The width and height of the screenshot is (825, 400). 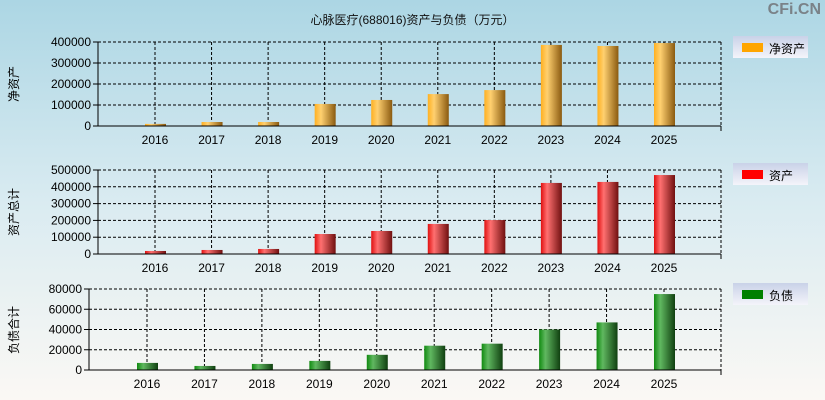 I want to click on y-tick-label: 500000, so click(x=71, y=170).